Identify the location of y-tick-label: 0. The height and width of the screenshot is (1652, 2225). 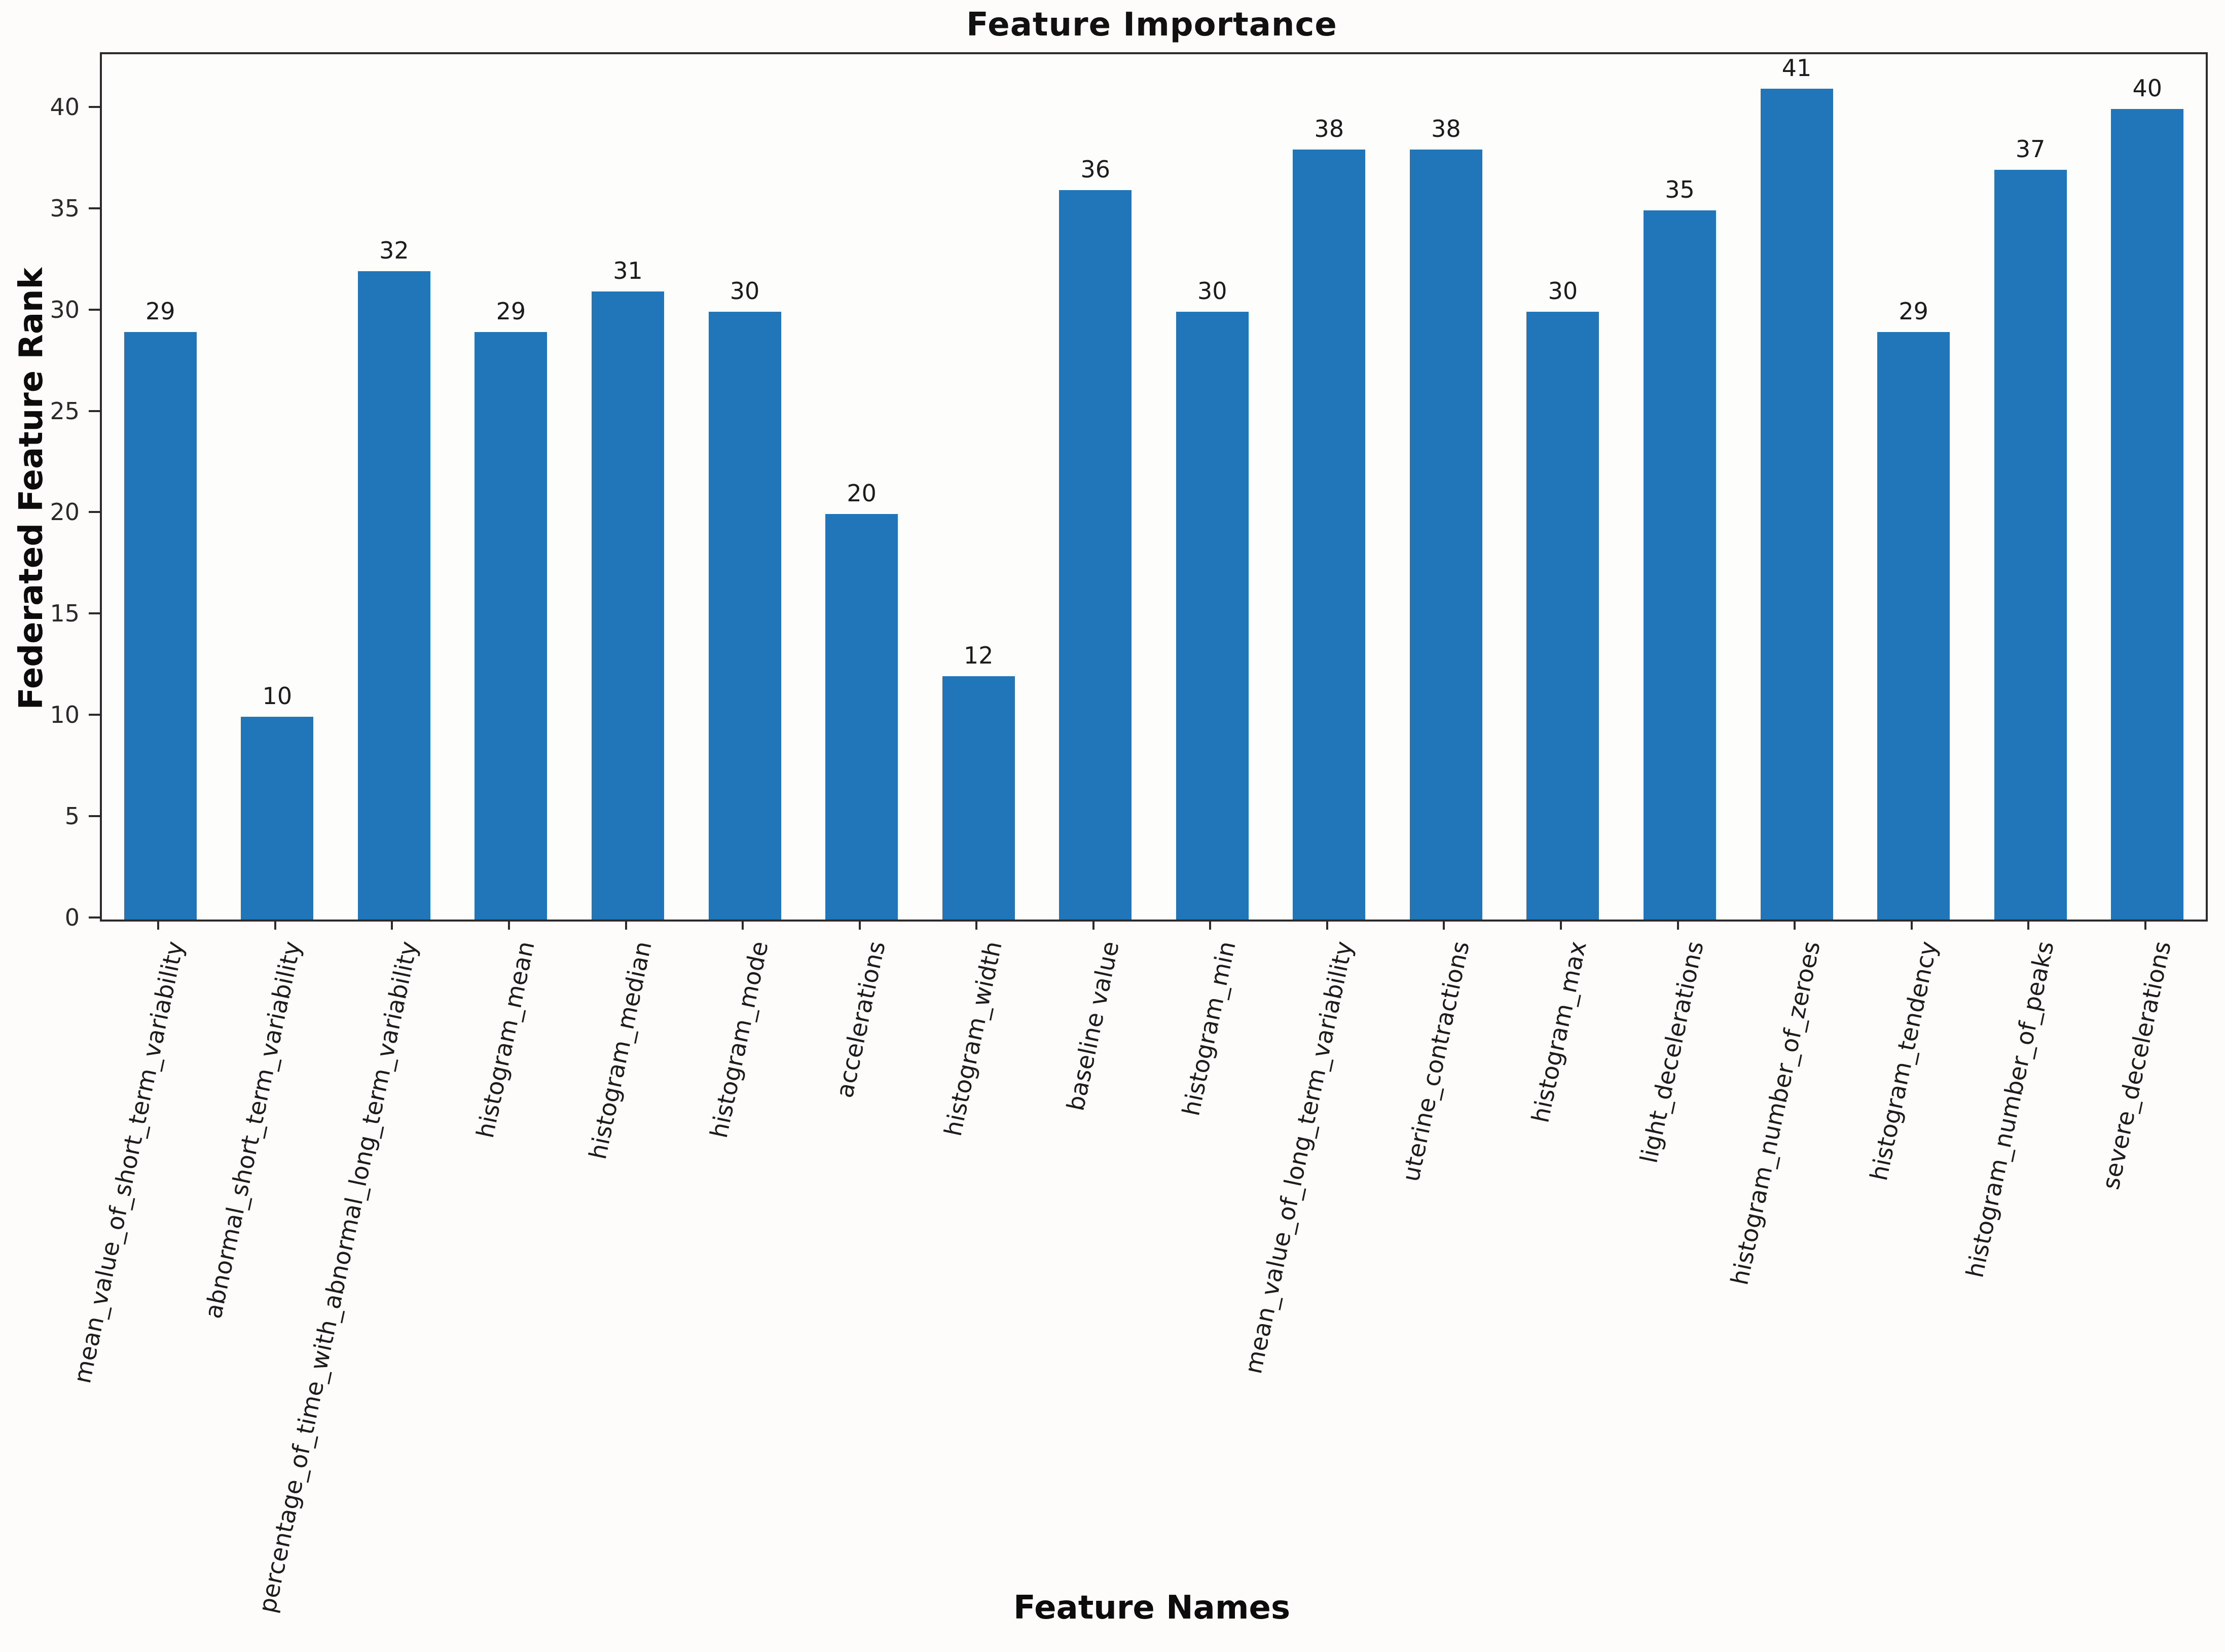
(72, 918).